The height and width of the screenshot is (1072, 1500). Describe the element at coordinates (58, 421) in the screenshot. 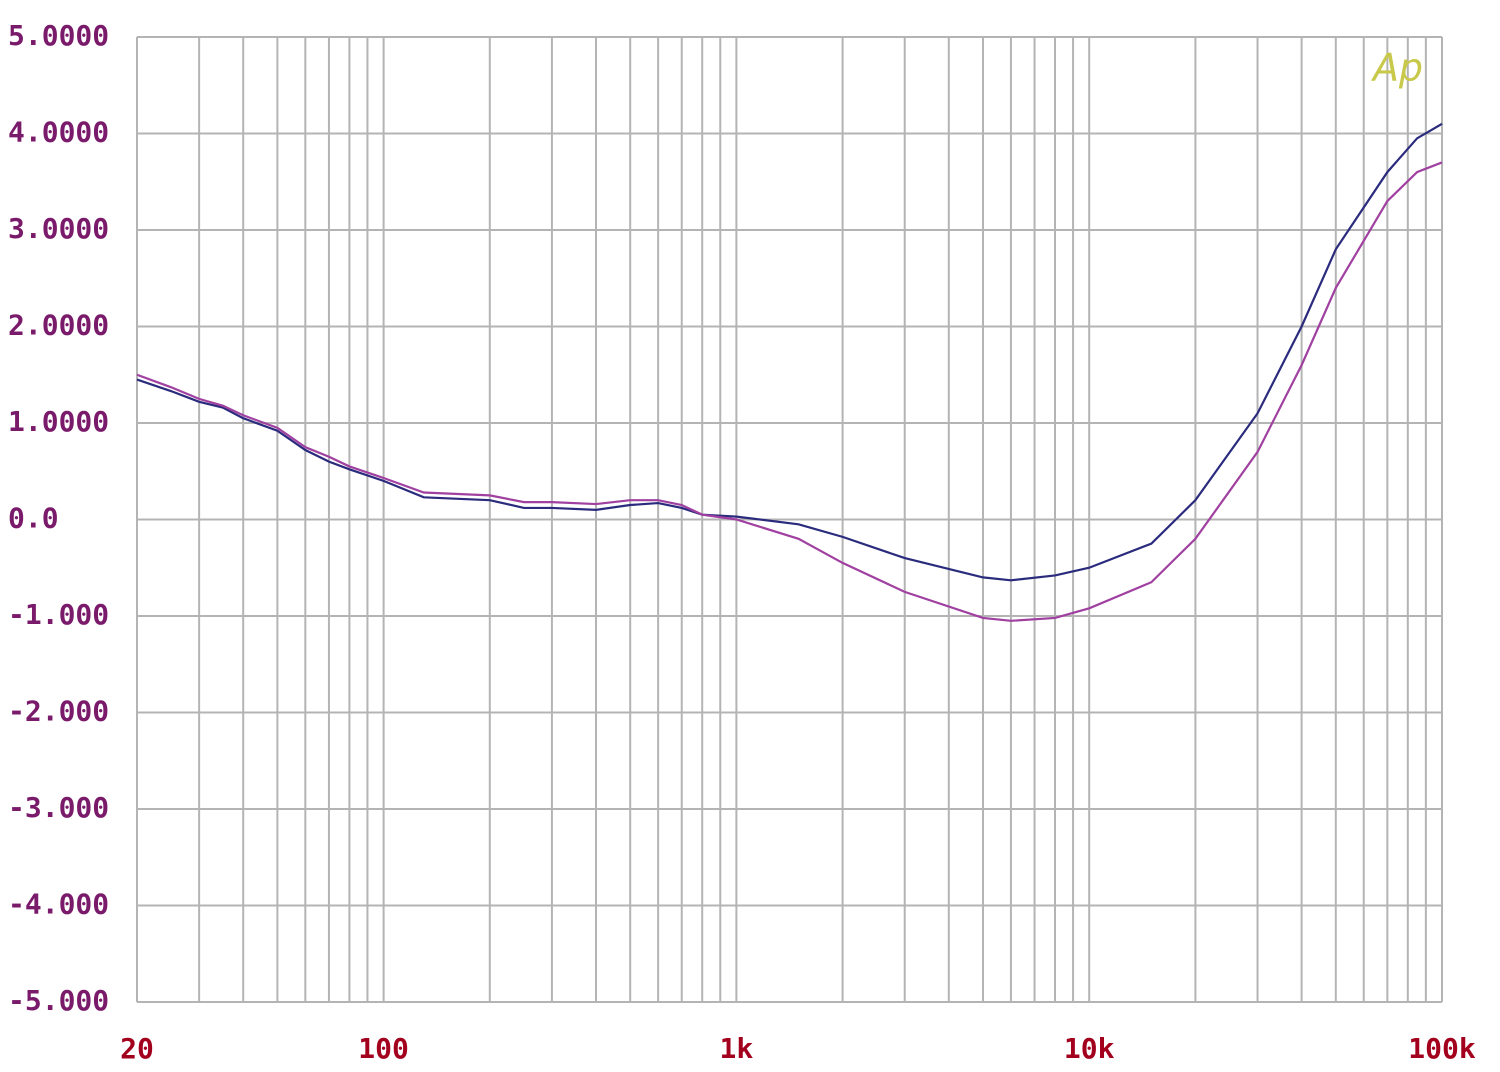

I see `y-tick-label: 1.0000` at that location.